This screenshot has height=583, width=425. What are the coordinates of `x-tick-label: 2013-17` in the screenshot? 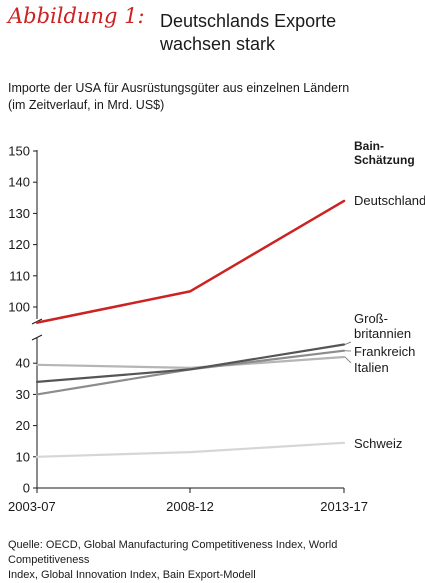 It's located at (344, 506).